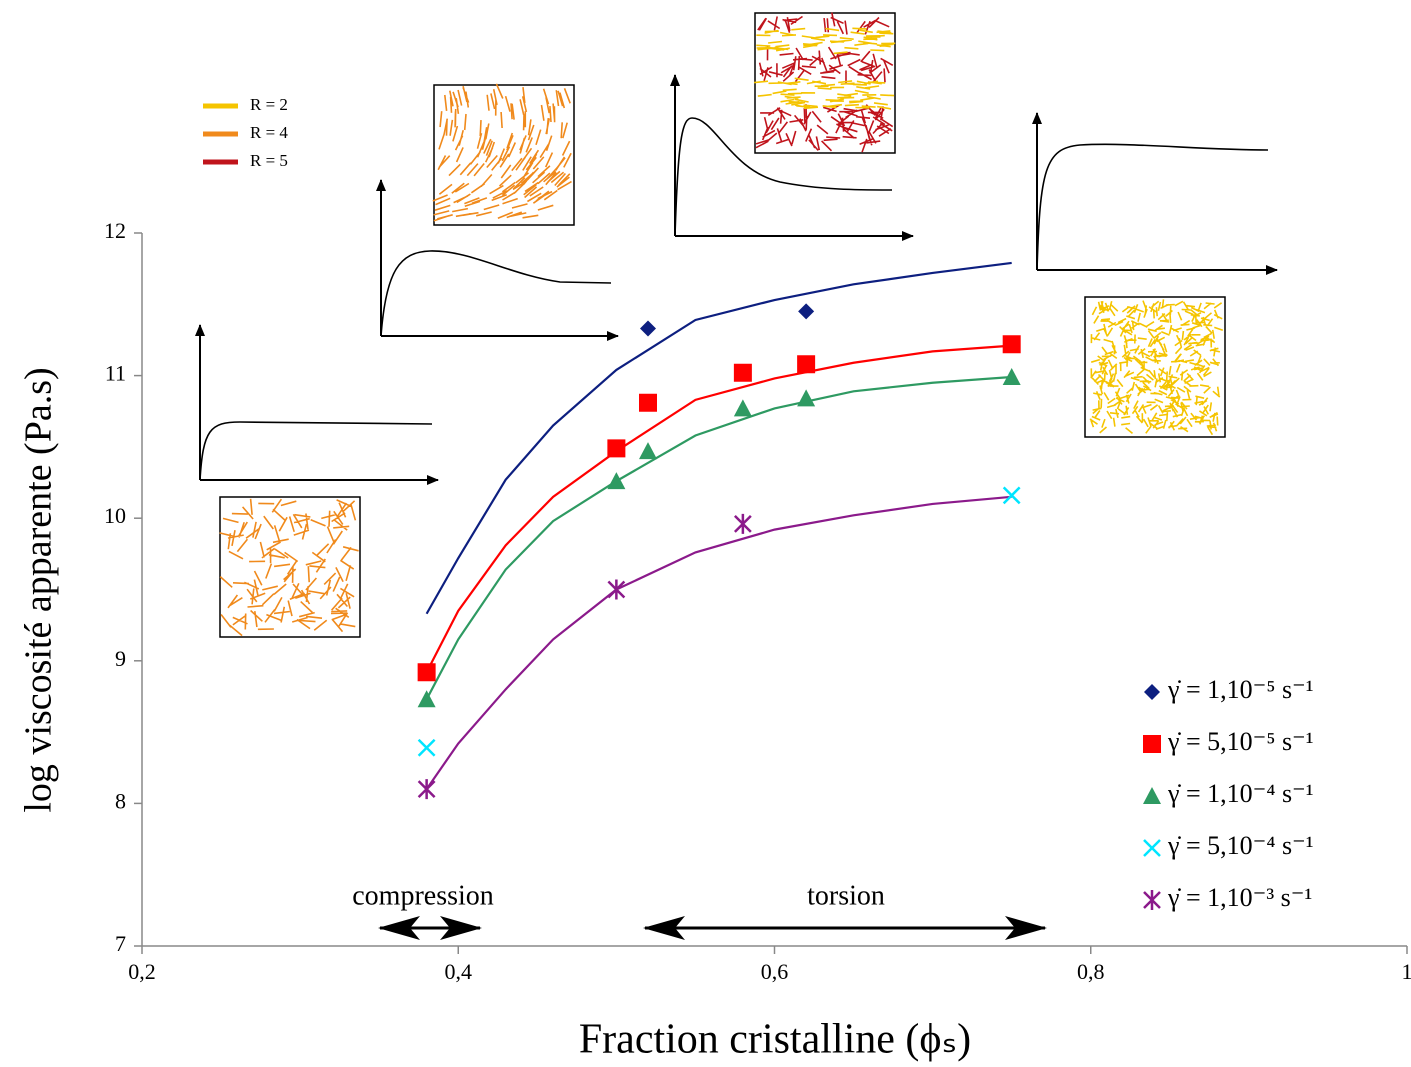 The image size is (1411, 1067). Describe the element at coordinates (39, 589) in the screenshot. I see `y-axis-label: log viscosité apparente (Pa.s)` at that location.